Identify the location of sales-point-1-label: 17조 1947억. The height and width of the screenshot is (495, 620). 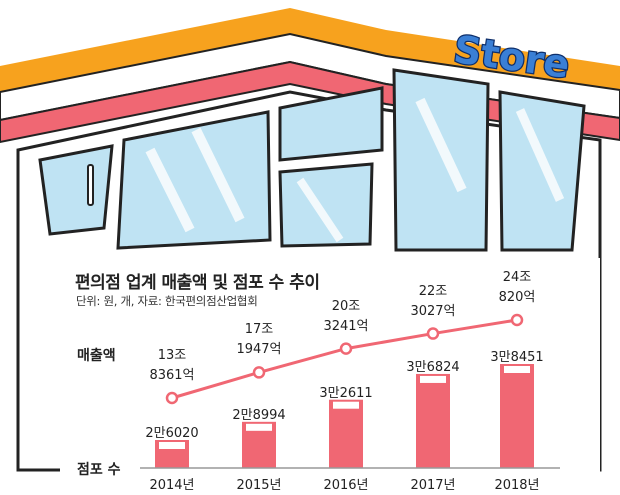
(258, 340).